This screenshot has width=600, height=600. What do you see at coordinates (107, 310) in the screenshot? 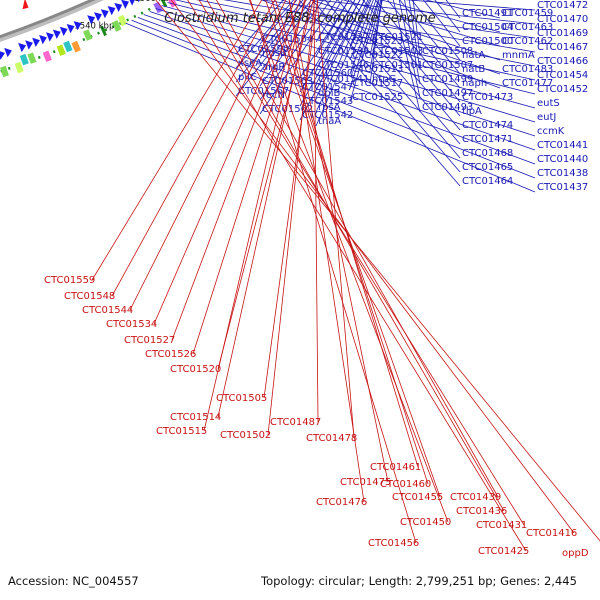
I see `reverse-gene-label: CTC01544` at bounding box center [107, 310].